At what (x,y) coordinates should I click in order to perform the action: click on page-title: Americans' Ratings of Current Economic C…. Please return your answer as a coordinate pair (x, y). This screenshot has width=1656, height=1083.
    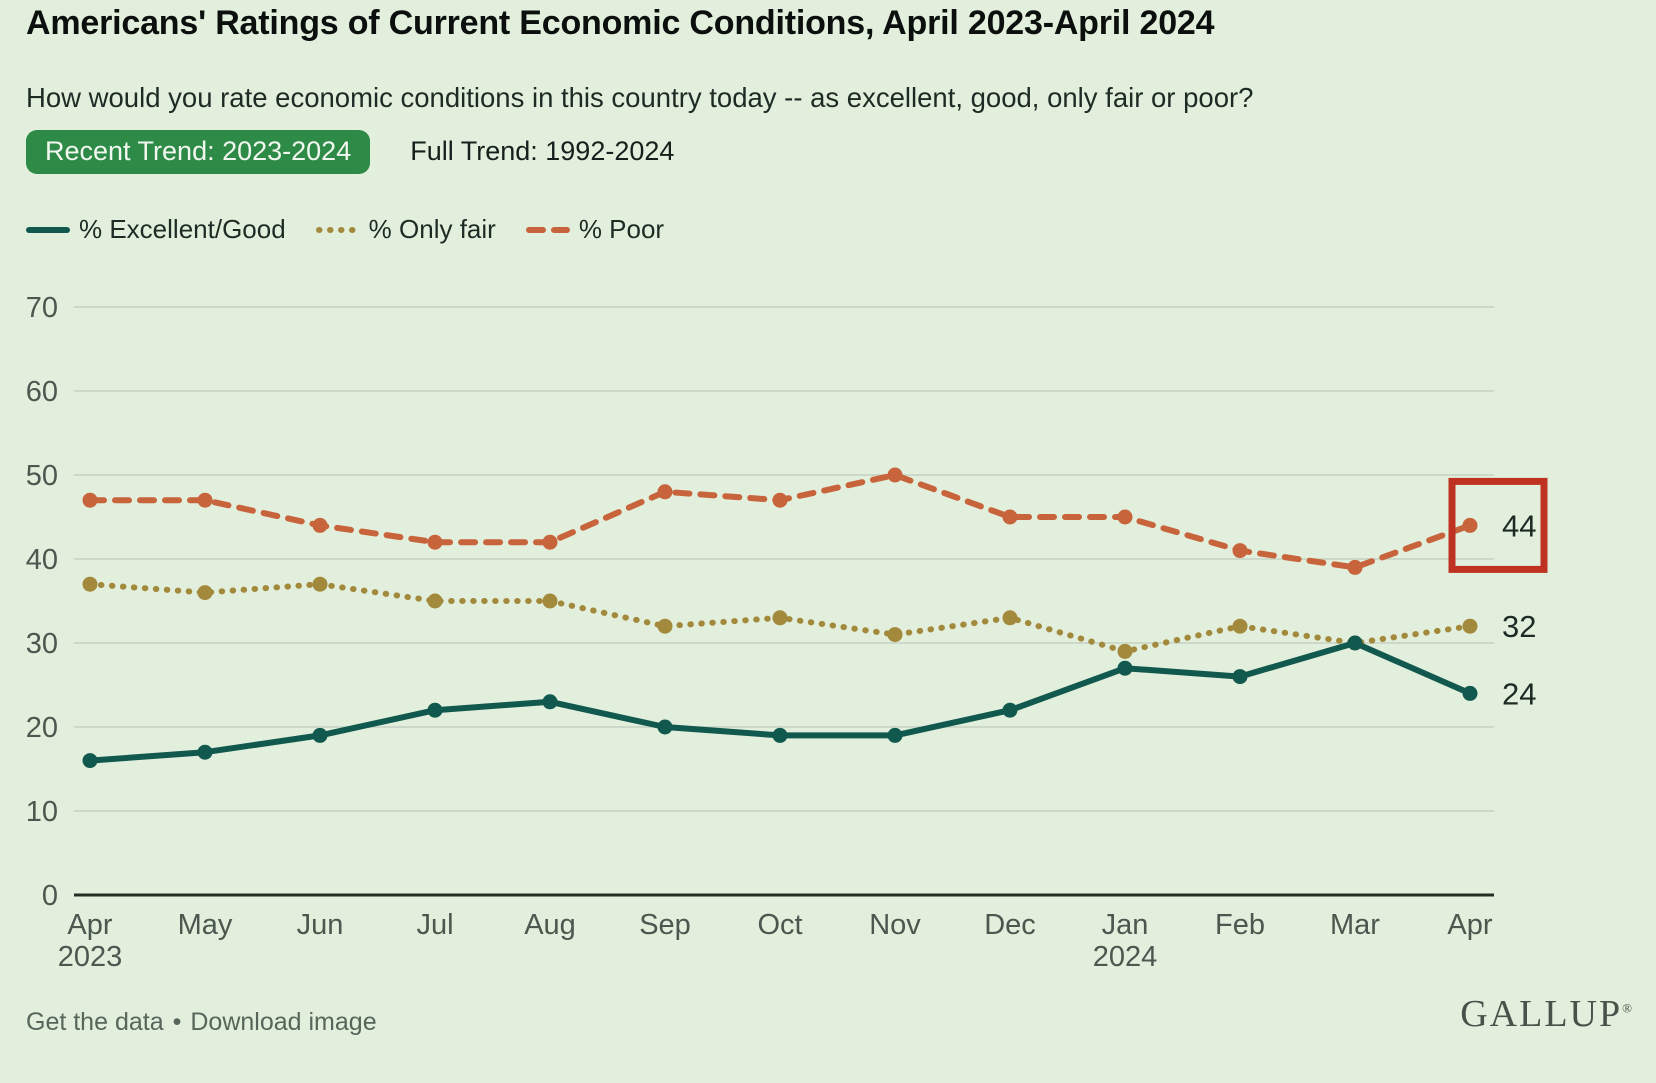
    Looking at the image, I should click on (620, 23).